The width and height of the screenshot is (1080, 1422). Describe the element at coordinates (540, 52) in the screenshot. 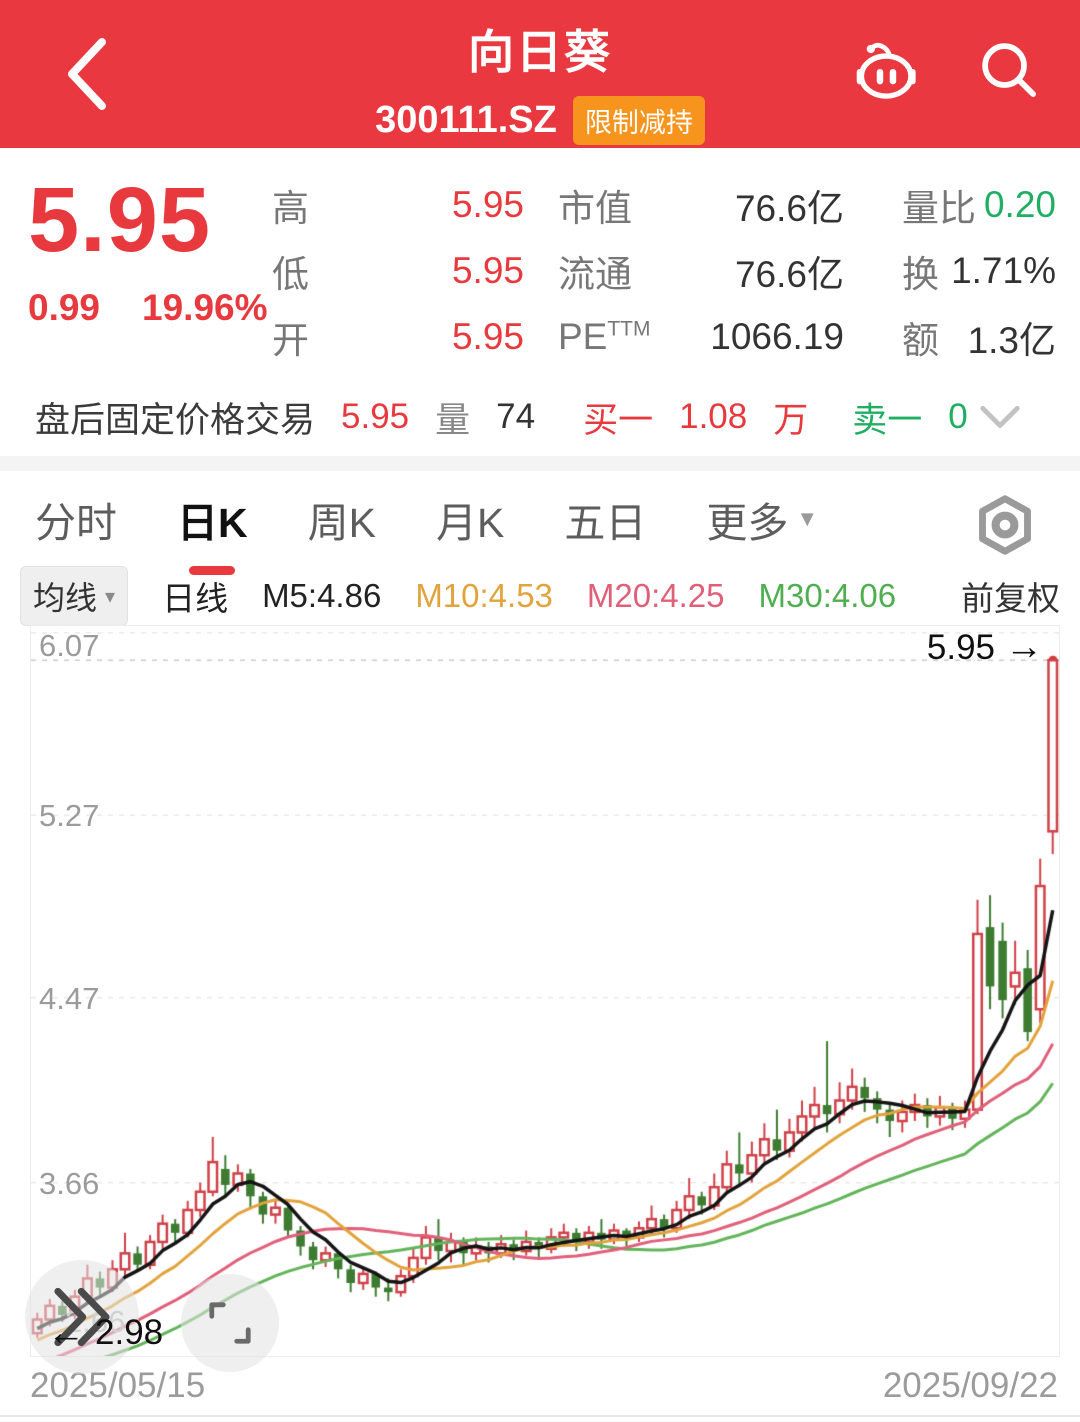

I see `stock-name: 向日葵` at that location.